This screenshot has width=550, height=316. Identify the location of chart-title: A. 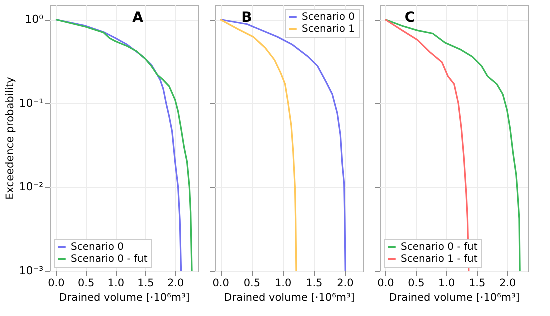
(138, 18).